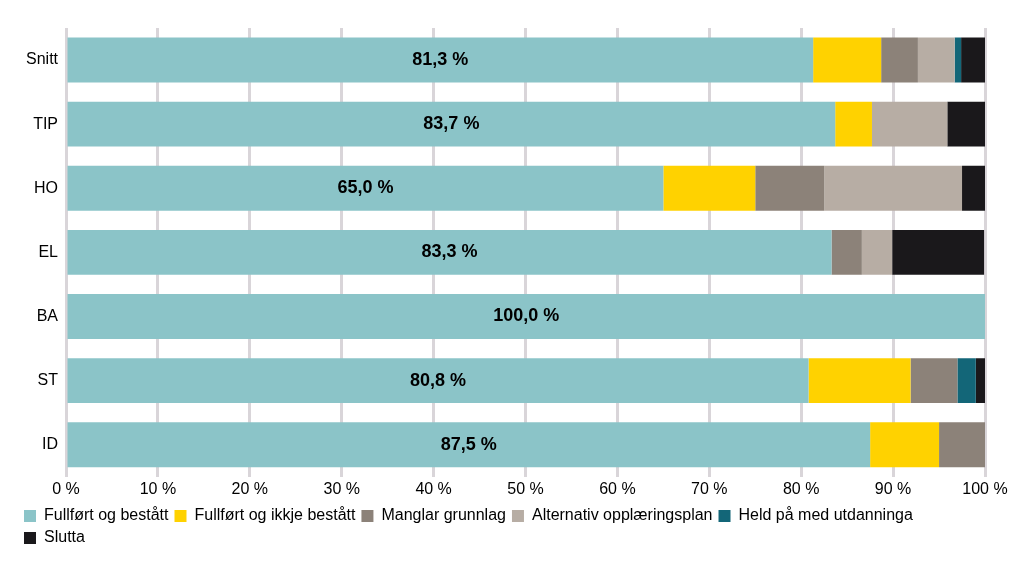 The height and width of the screenshot is (564, 1023). I want to click on data-label: 80,8 %, so click(438, 379).